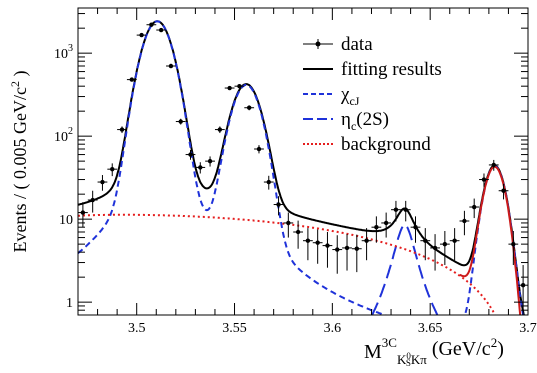 The image size is (537, 373). What do you see at coordinates (63, 135) in the screenshot?
I see `y-tick-label: 102` at bounding box center [63, 135].